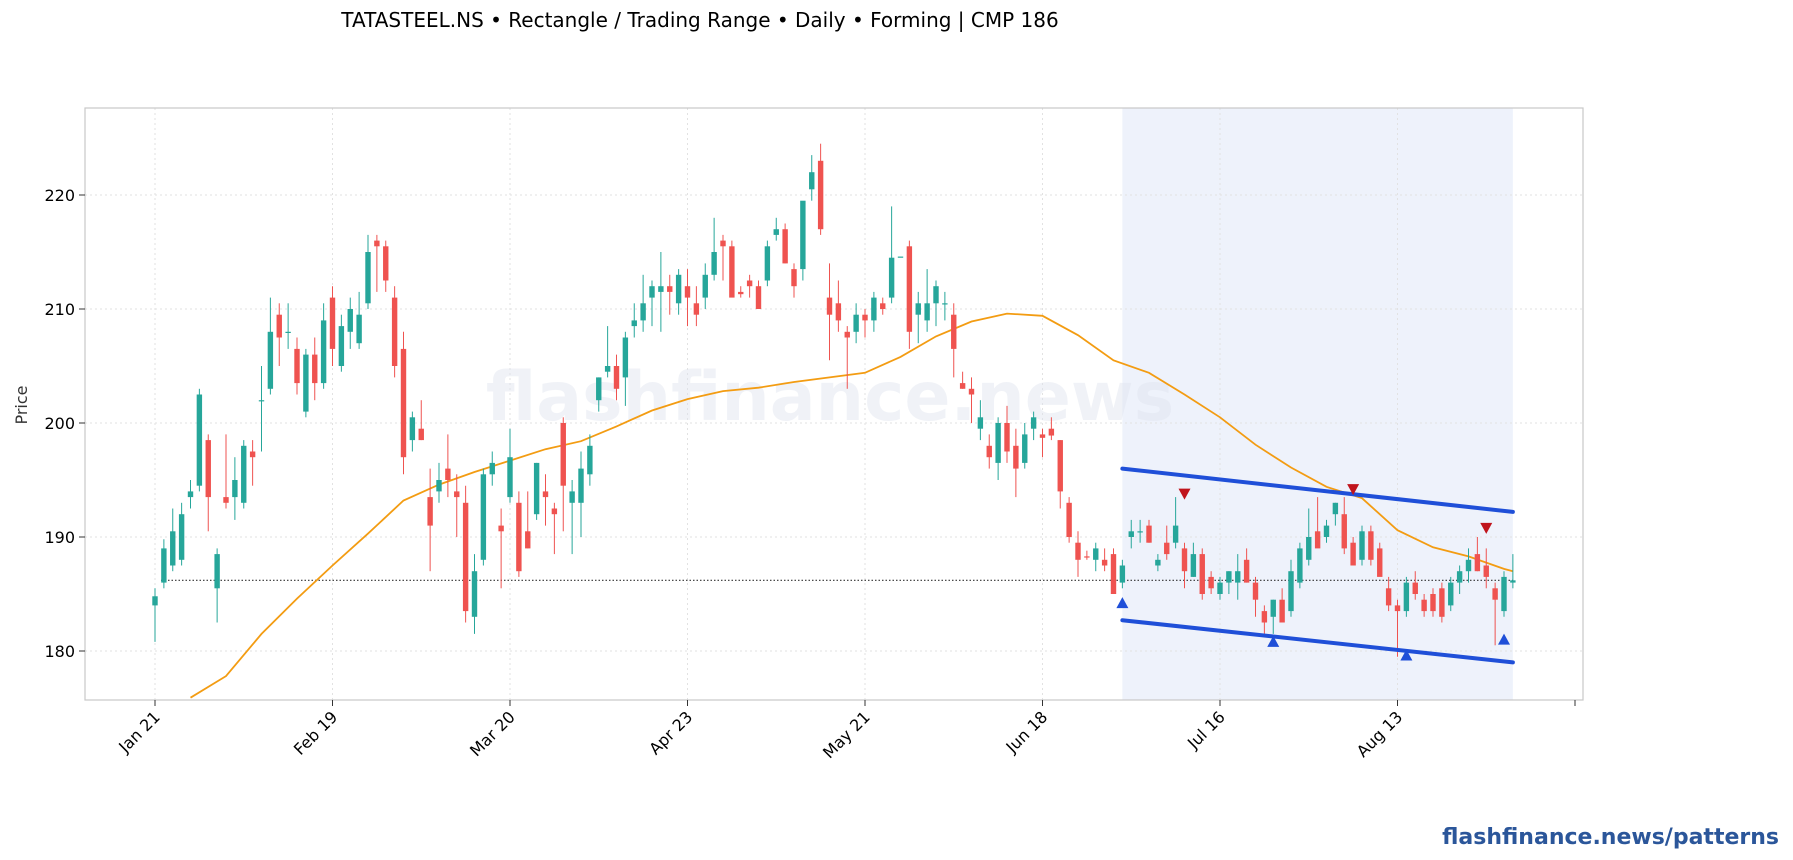 This screenshot has width=1793, height=860. Describe the element at coordinates (1380, 734) in the screenshot. I see `x-tick-label: Aug 13` at that location.